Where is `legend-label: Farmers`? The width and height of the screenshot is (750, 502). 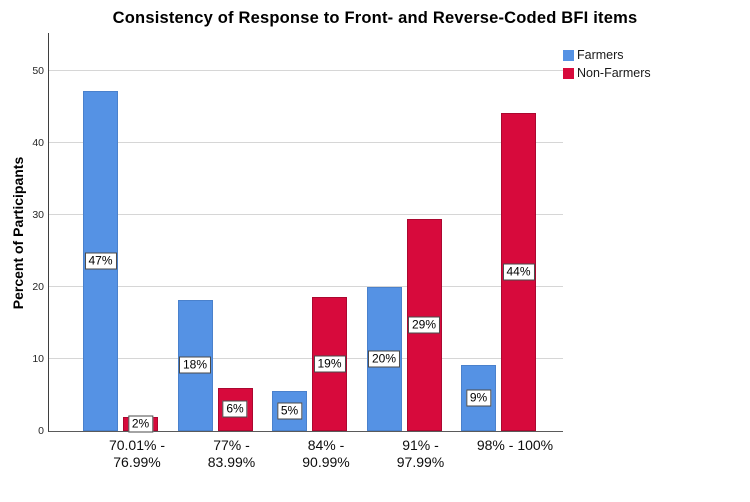 legend-label: Farmers is located at coordinates (600, 55).